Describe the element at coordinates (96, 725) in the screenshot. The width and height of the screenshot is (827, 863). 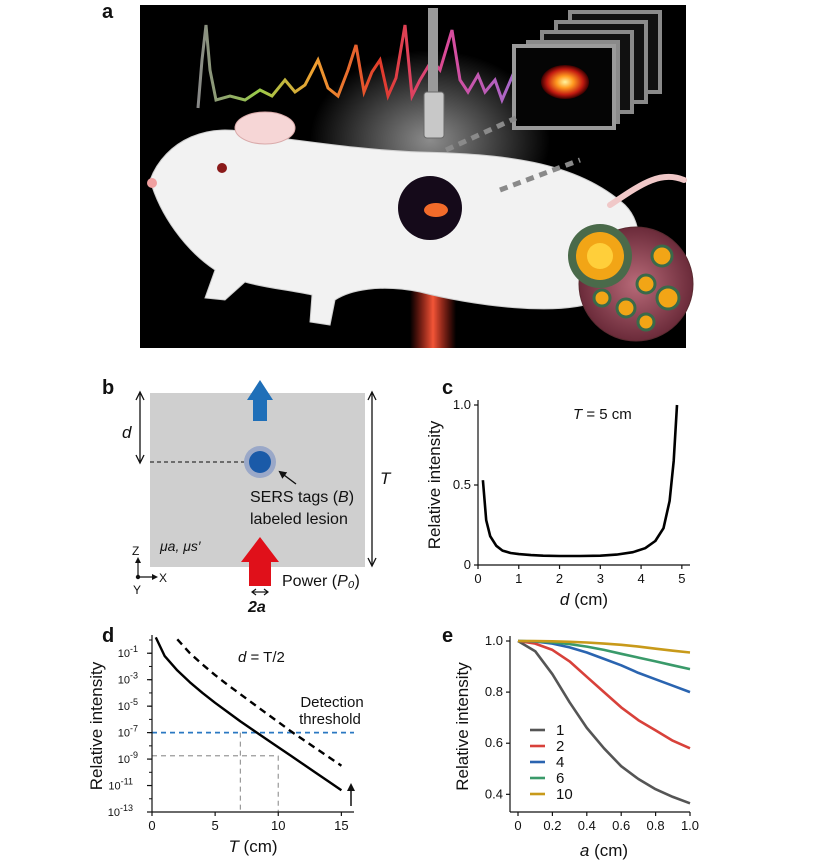
I see `d-y-axis-title: Relative intensity` at that location.